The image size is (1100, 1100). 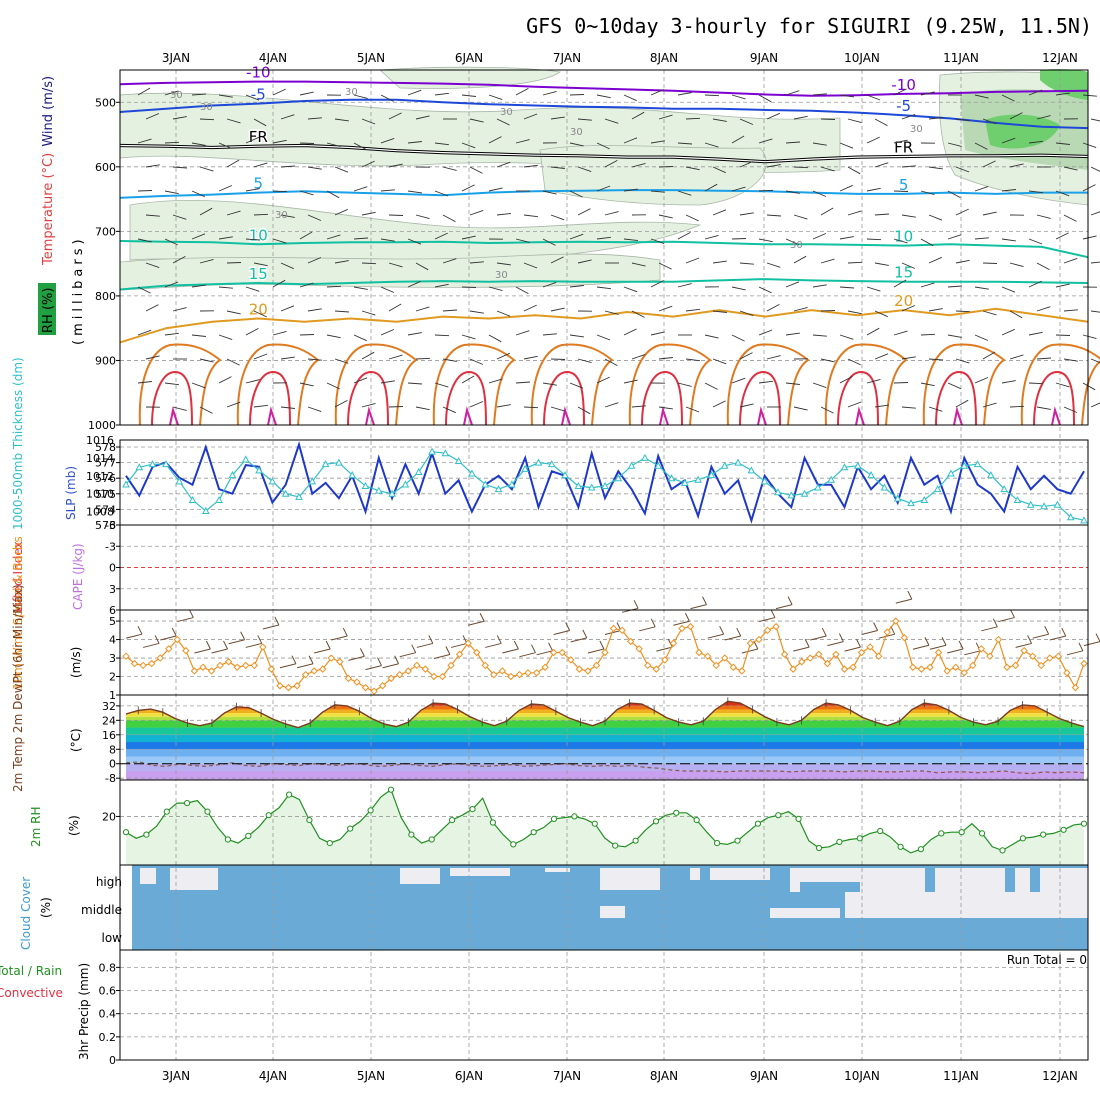 What do you see at coordinates (105, 509) in the screenshot?
I see `tick-label: 574` at bounding box center [105, 509].